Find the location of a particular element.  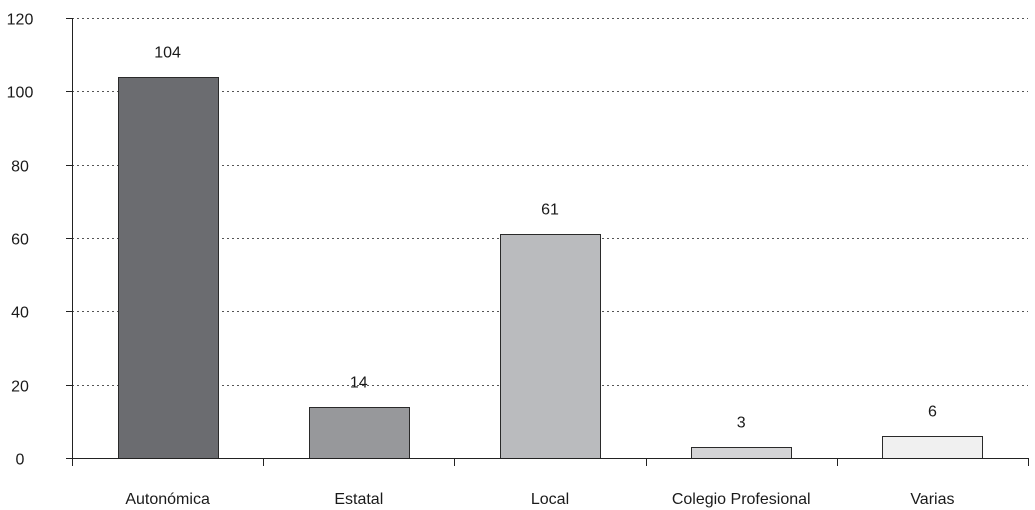

y-tick-label-120: 120 is located at coordinates (20, 20).